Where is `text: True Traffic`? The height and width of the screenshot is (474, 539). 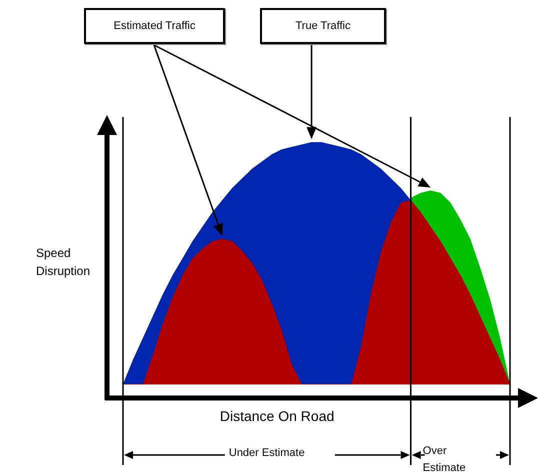
text: True Traffic is located at coordinates (323, 26).